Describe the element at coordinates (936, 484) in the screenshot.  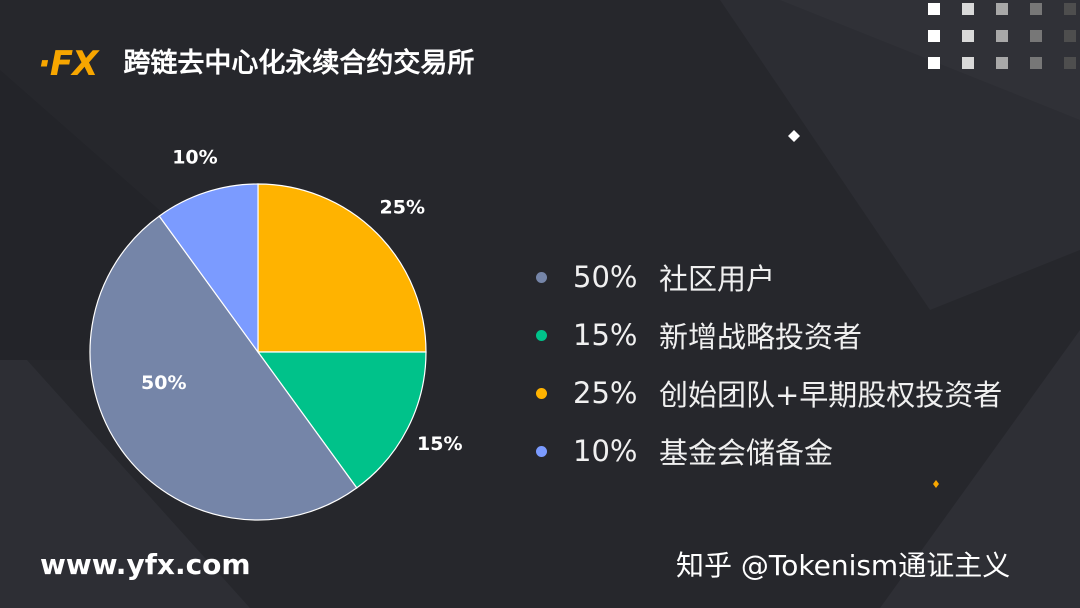
I see `small-diamond-decoration` at that location.